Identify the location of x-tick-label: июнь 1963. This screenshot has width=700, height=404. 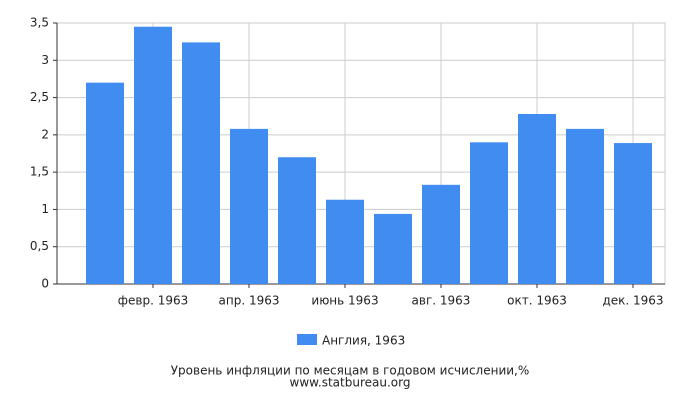
(344, 301).